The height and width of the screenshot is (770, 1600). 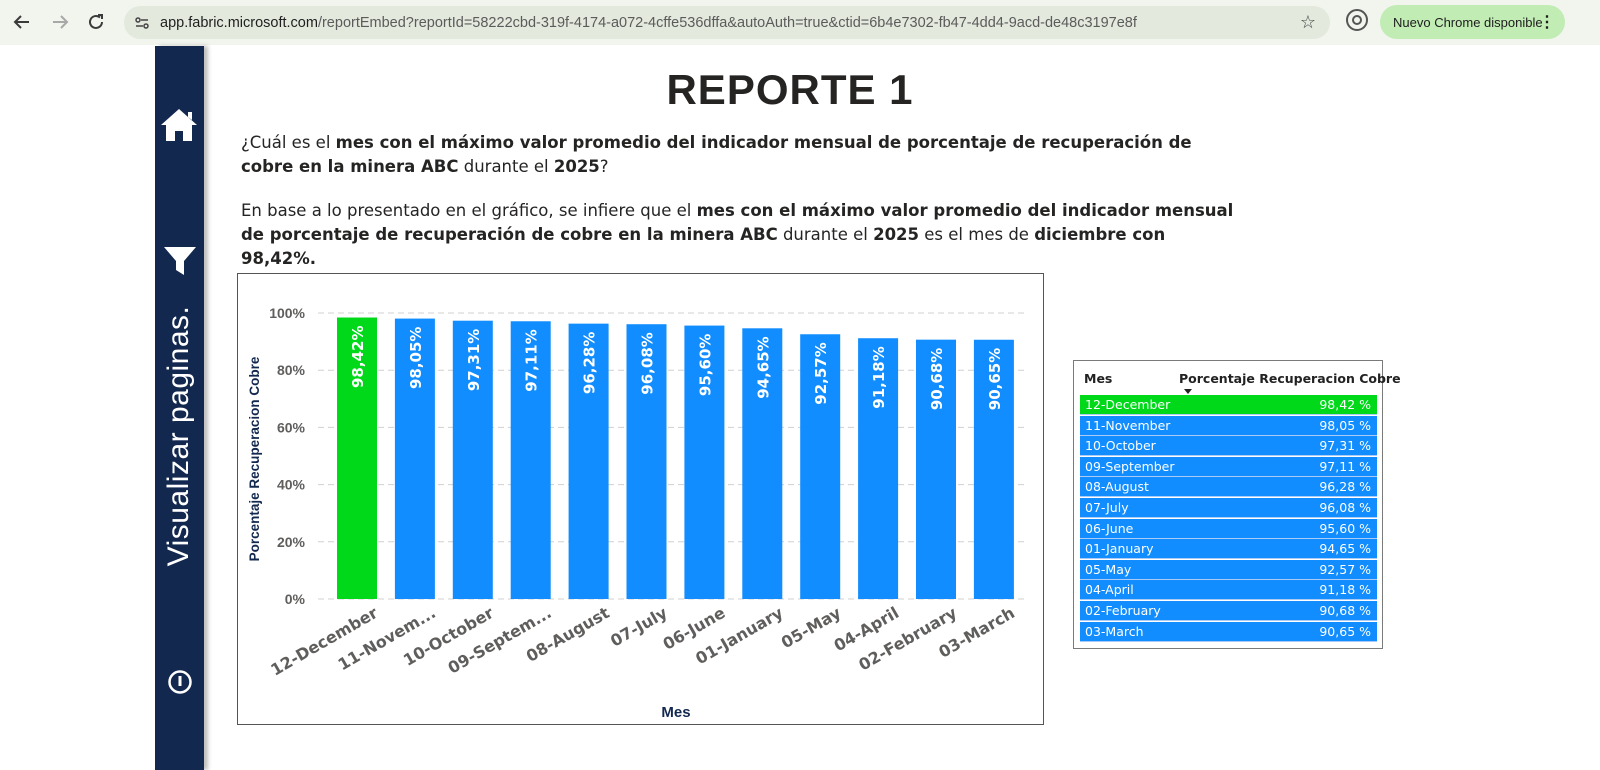 I want to click on sort-descending-icon, so click(x=1188, y=391).